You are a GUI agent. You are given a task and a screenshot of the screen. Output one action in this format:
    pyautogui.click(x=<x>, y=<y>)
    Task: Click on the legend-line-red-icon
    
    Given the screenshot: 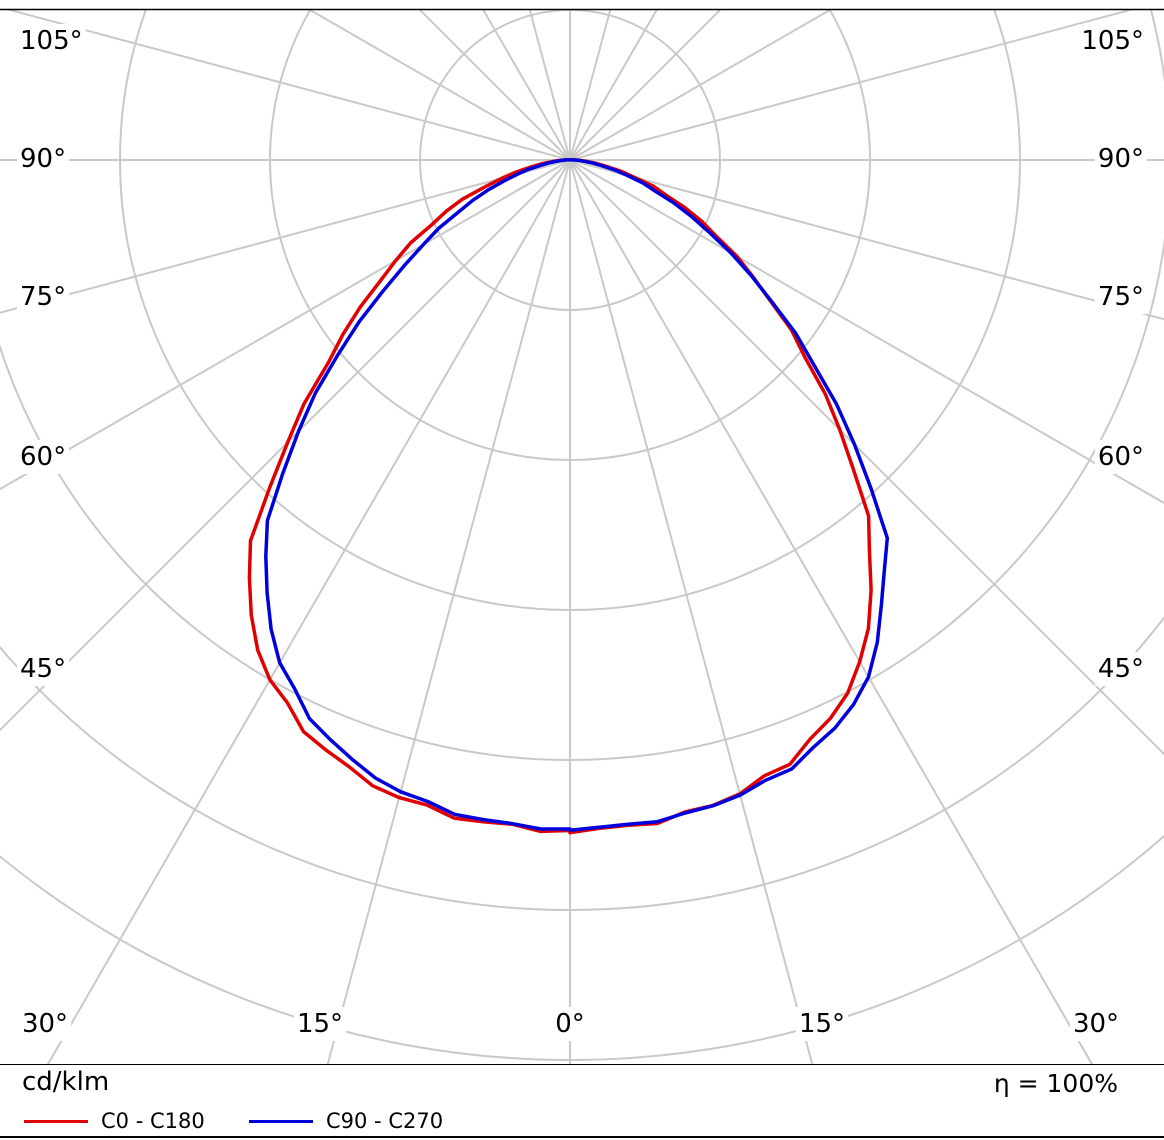 What is the action you would take?
    pyautogui.click(x=56, y=1121)
    